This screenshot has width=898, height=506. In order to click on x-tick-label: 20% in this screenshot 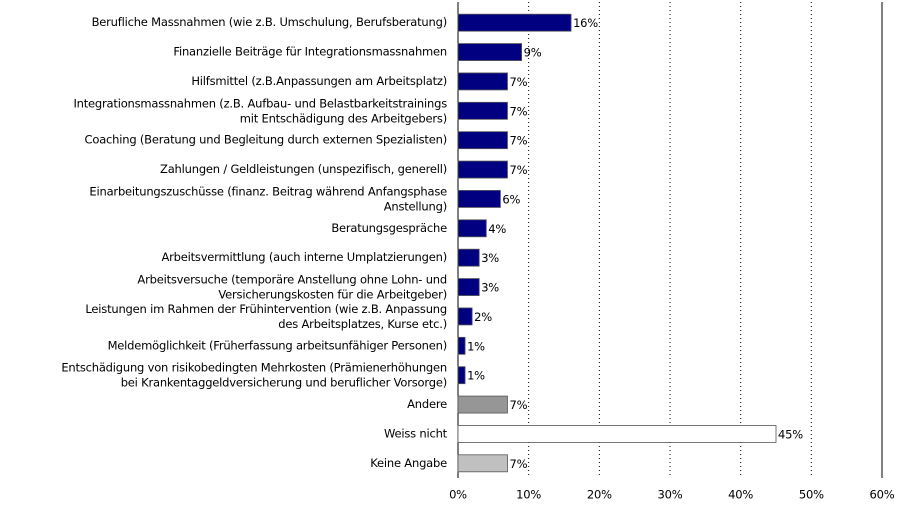, I will do `click(599, 495)`.